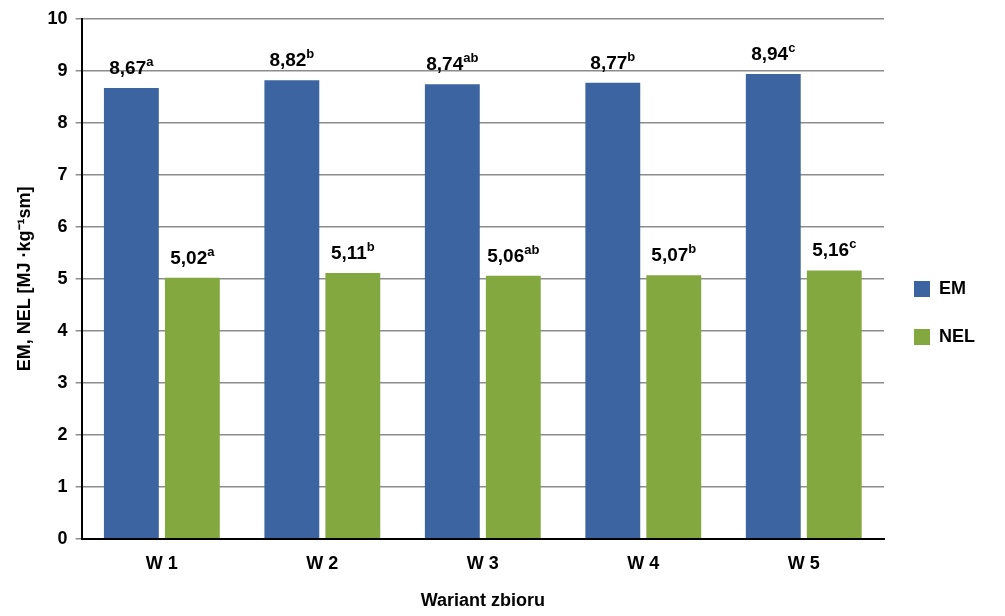 This screenshot has width=1005, height=616. I want to click on x-tick-label: W 5, so click(803, 562).